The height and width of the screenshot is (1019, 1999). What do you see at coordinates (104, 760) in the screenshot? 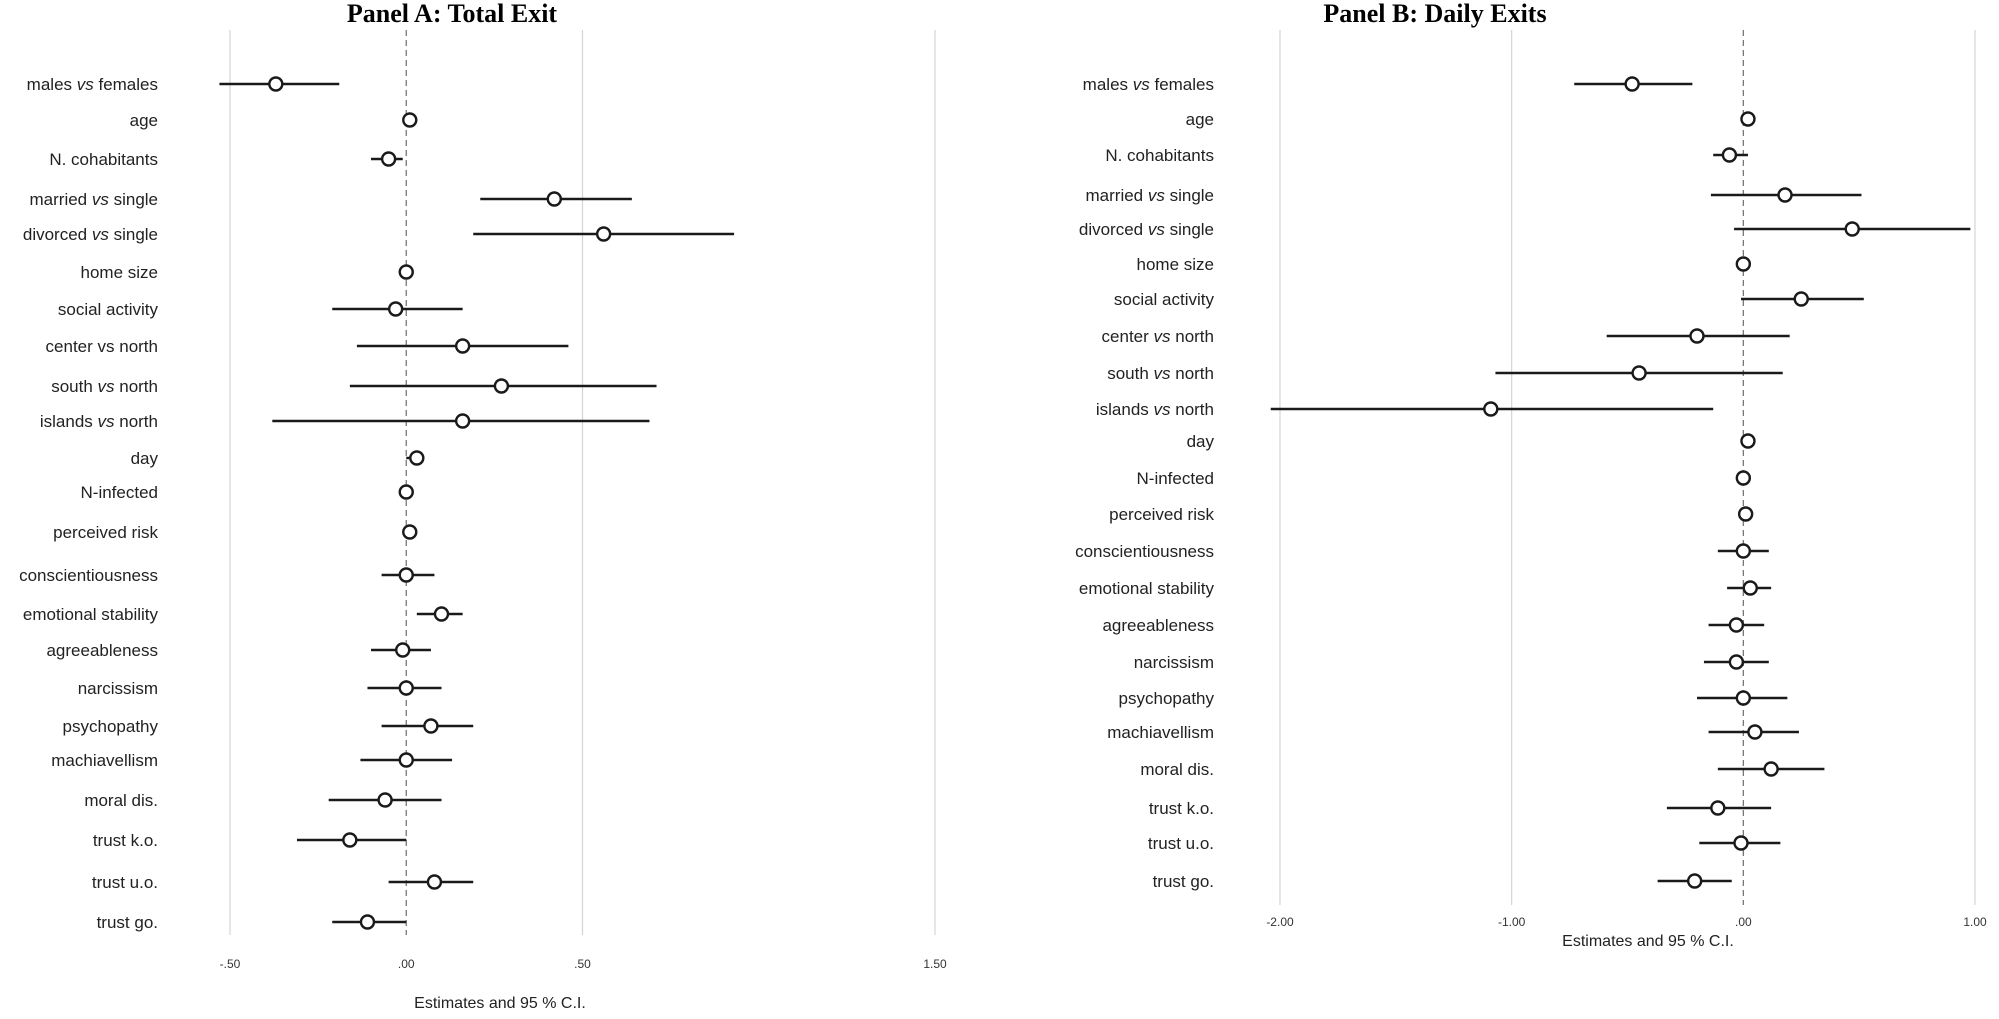
I see `panel-a-row-label: machiavellism` at bounding box center [104, 760].